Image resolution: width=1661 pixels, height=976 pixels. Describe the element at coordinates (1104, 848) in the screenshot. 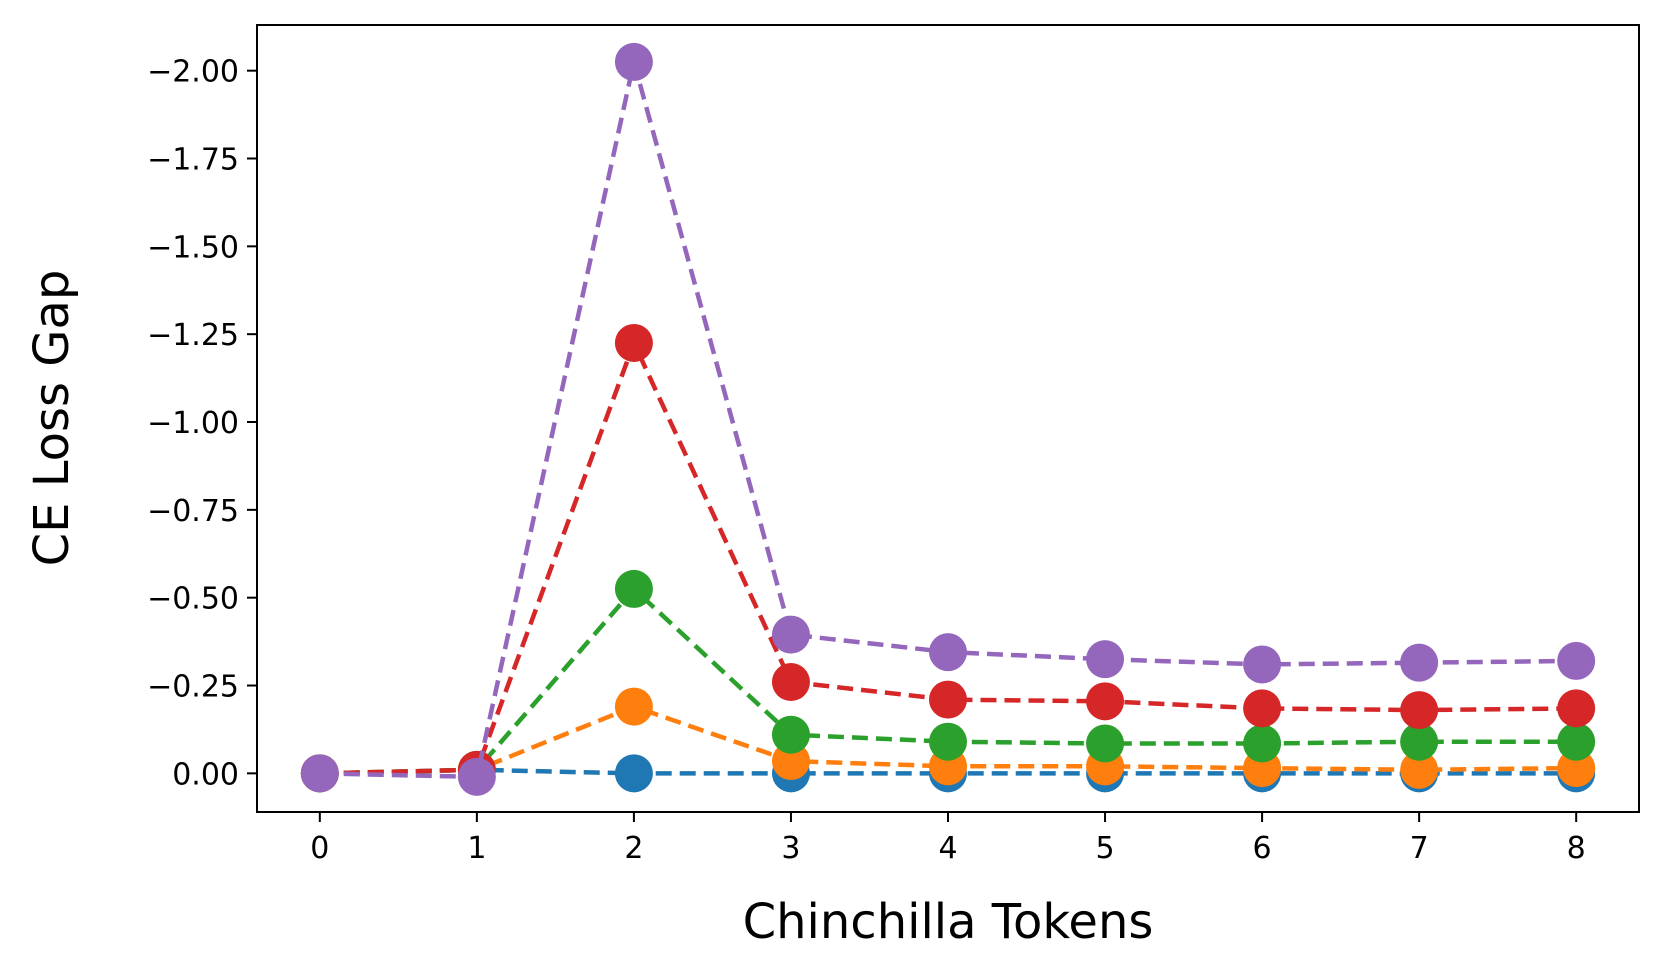

I see `x-tick-label: 5` at that location.